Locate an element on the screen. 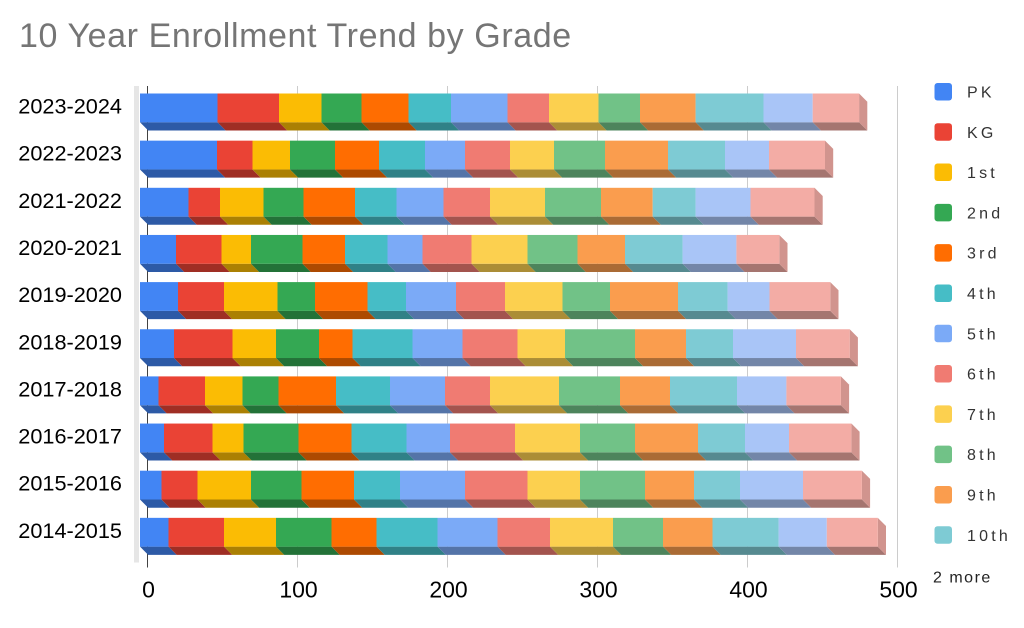  svg-text: 4th is located at coordinates (983, 294).